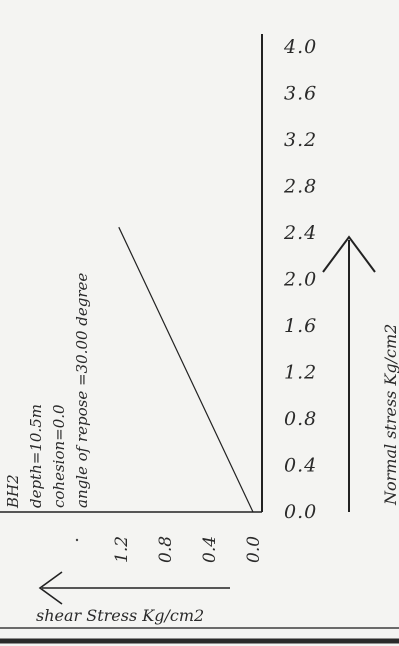 The height and width of the screenshot is (646, 399). What do you see at coordinates (349, 373) in the screenshot?
I see `normal-stress-arrow` at bounding box center [349, 373].